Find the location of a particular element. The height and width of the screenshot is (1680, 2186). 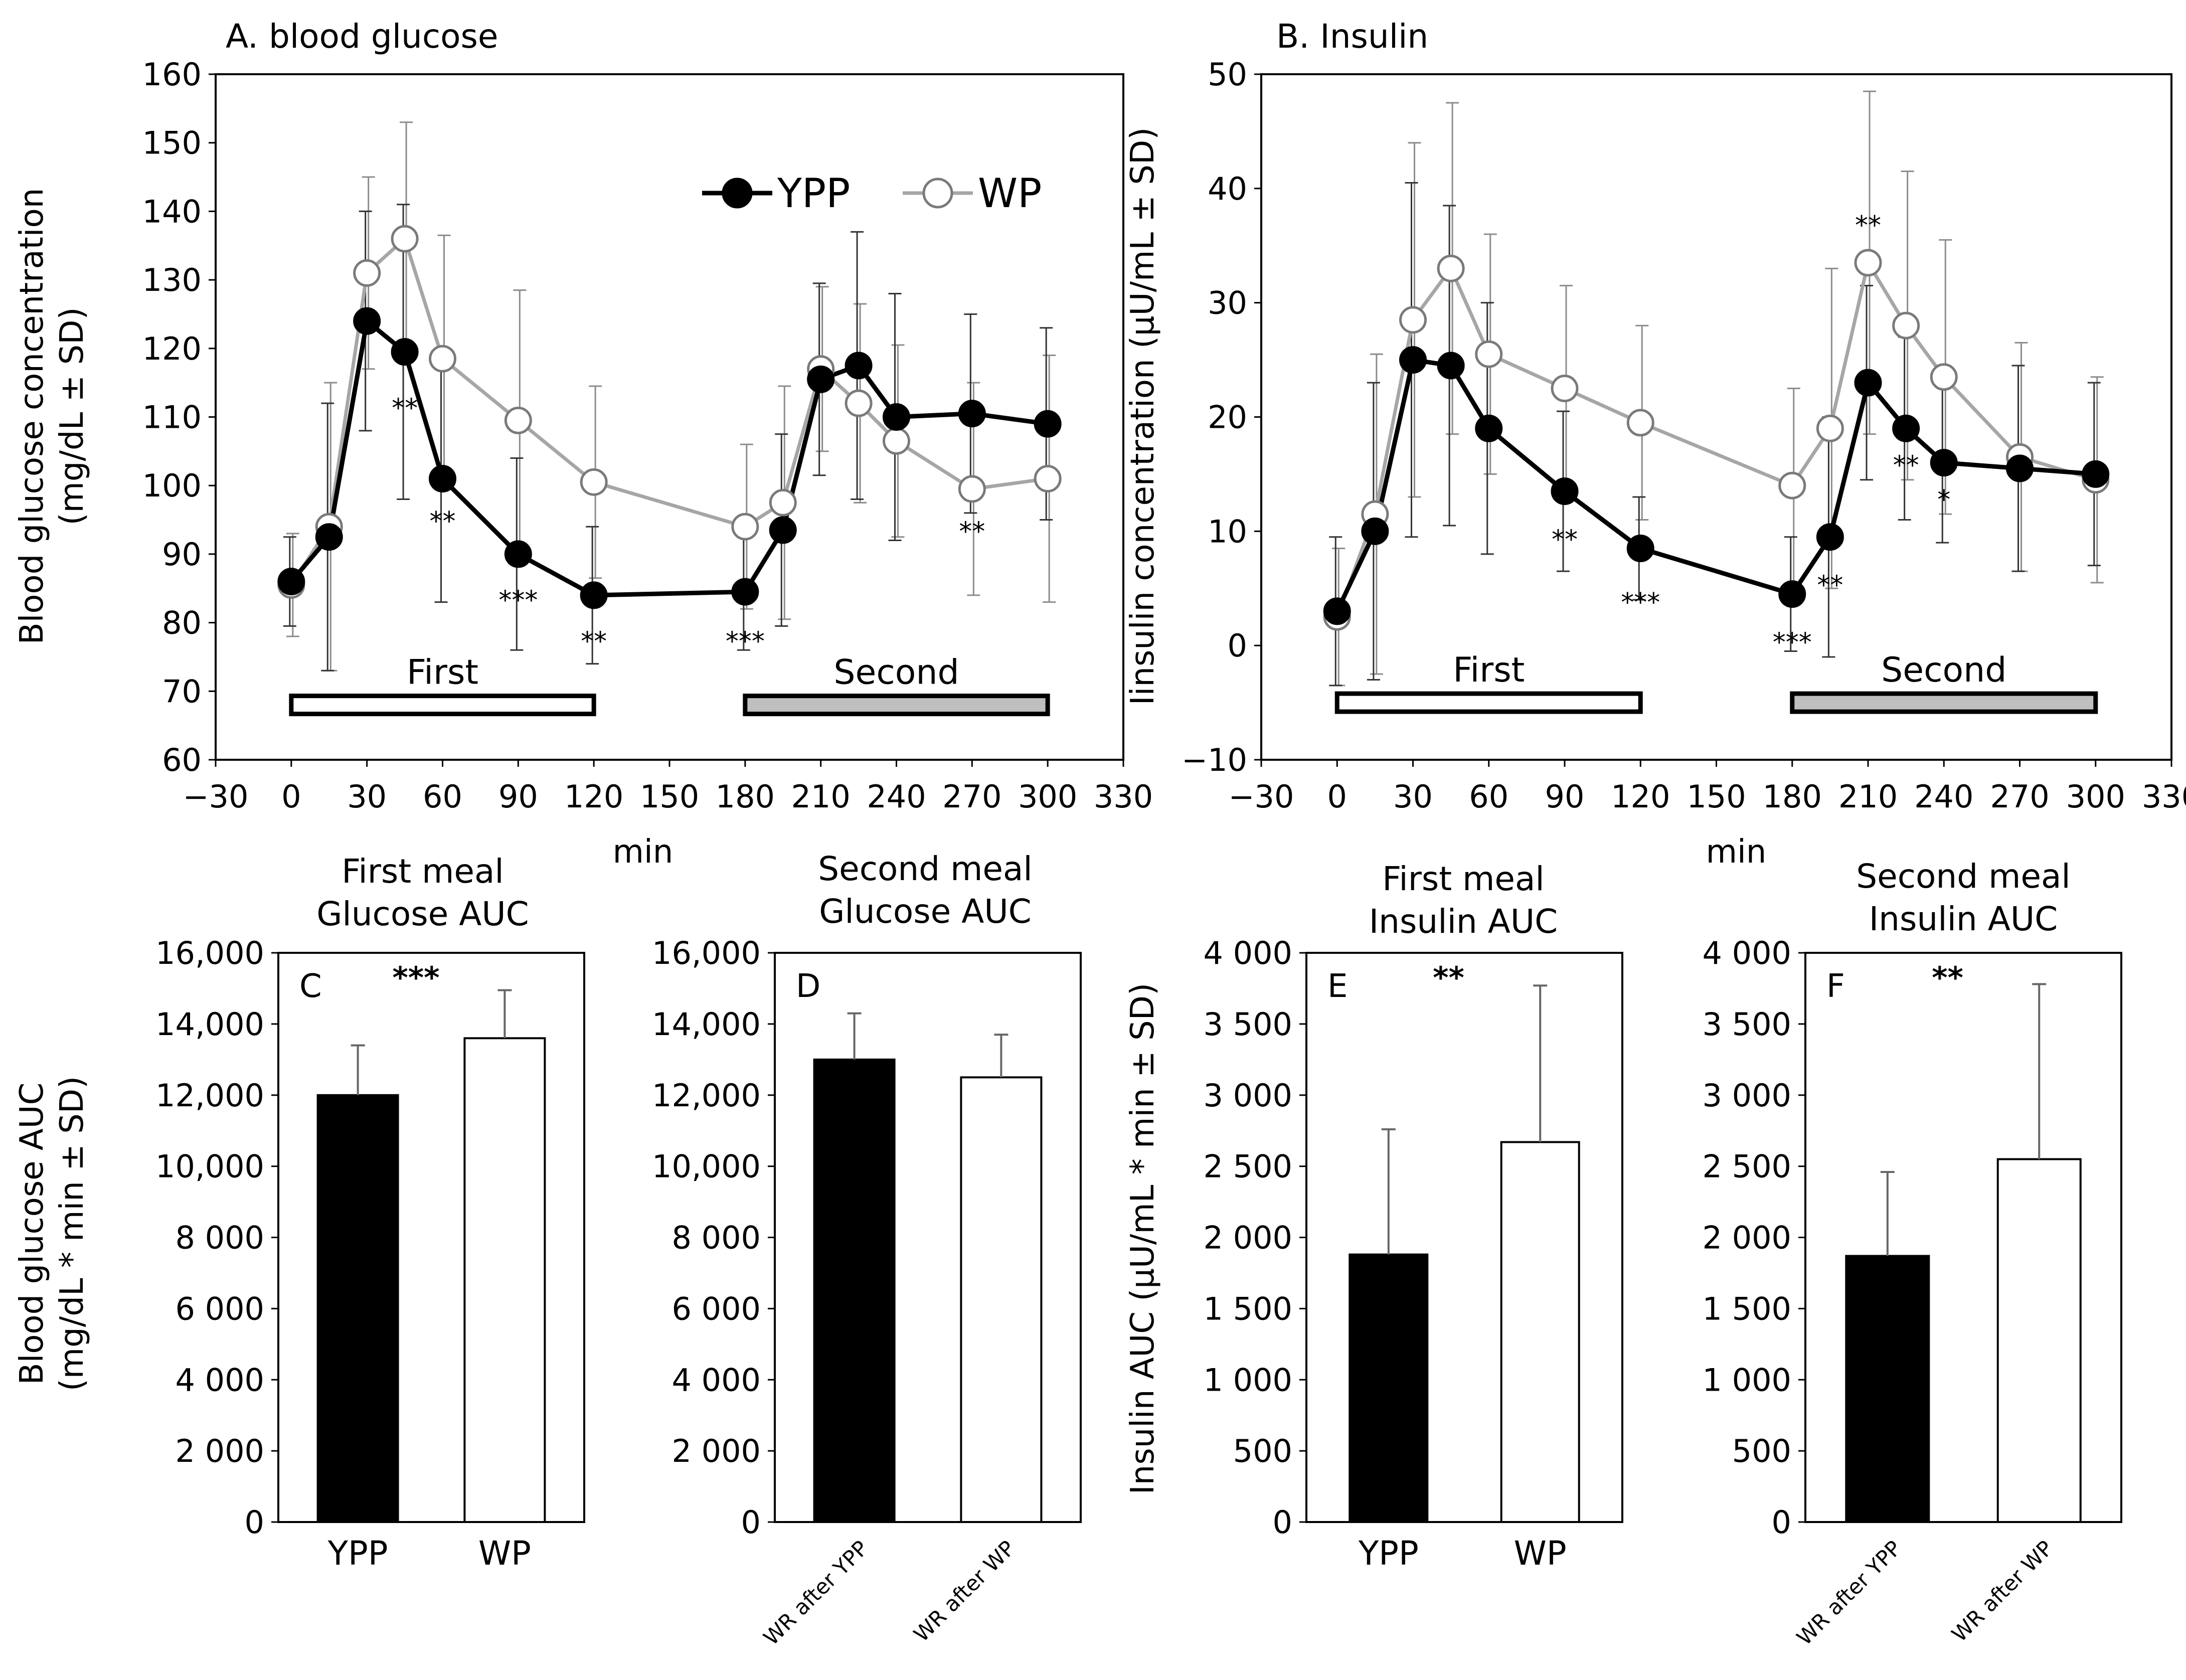

y-tick-label: 150 is located at coordinates (172, 143).